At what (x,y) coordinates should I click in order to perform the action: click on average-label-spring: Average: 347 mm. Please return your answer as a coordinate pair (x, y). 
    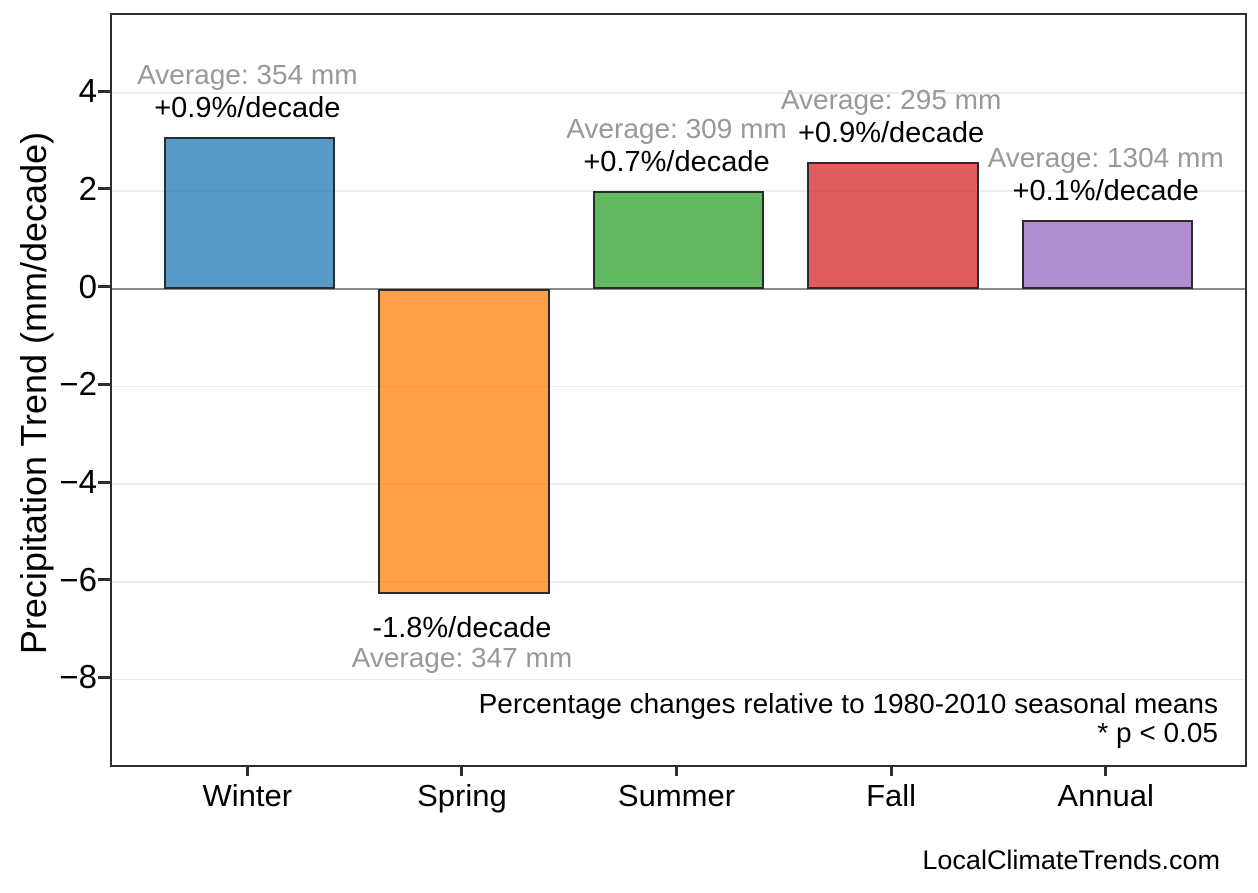
    Looking at the image, I should click on (462, 657).